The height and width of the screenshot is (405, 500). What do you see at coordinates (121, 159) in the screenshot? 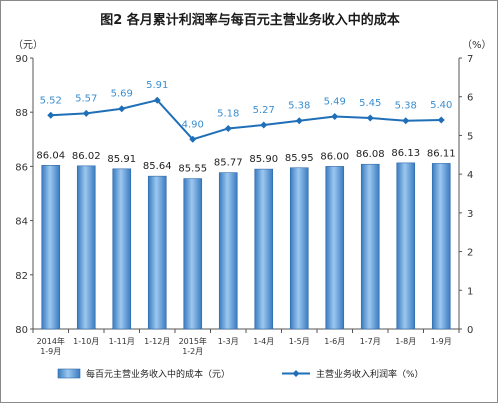
I see `cost-bar-label: 85.91` at bounding box center [121, 159].